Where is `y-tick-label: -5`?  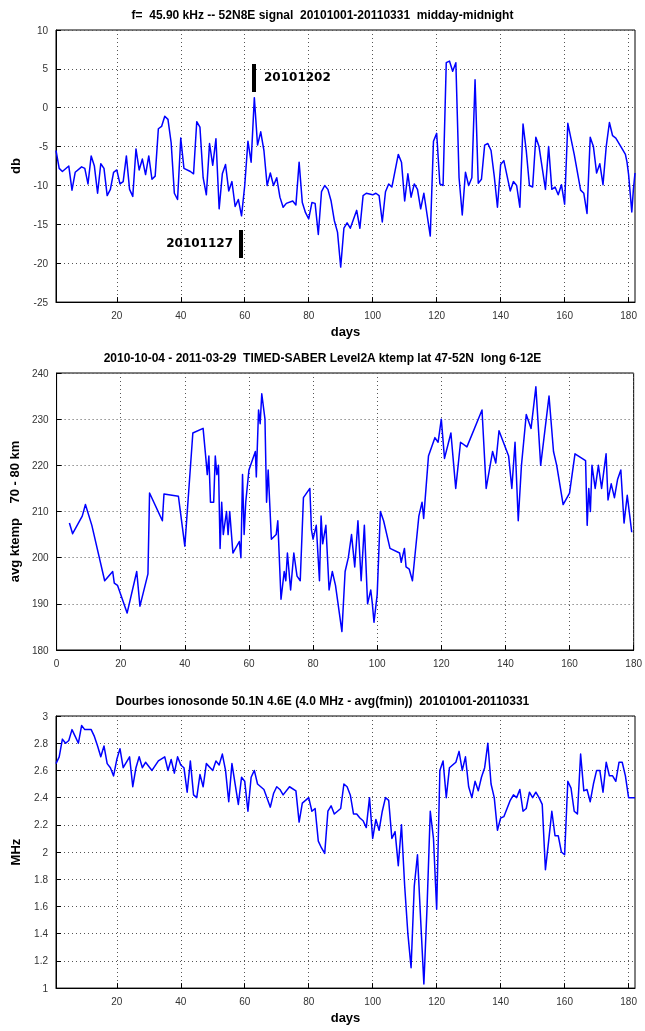
y-tick-label: -5 is located at coordinates (44, 147).